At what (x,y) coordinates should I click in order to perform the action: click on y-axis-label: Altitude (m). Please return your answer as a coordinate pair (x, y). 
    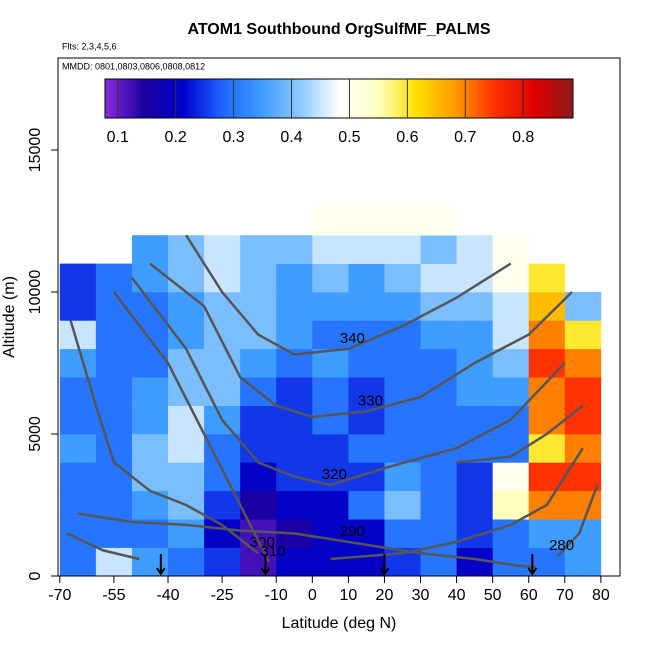
    Looking at the image, I should click on (9, 317).